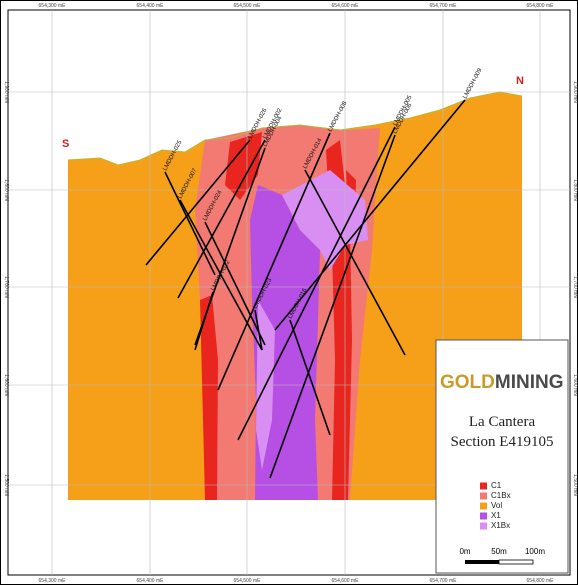 The image size is (578, 585). Describe the element at coordinates (502, 456) in the screenshot. I see `legend-panel` at that location.